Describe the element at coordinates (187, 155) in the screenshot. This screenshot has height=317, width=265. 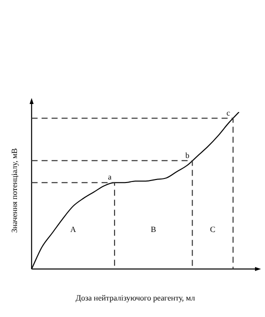
I see `ref-line-label: b` at that location.